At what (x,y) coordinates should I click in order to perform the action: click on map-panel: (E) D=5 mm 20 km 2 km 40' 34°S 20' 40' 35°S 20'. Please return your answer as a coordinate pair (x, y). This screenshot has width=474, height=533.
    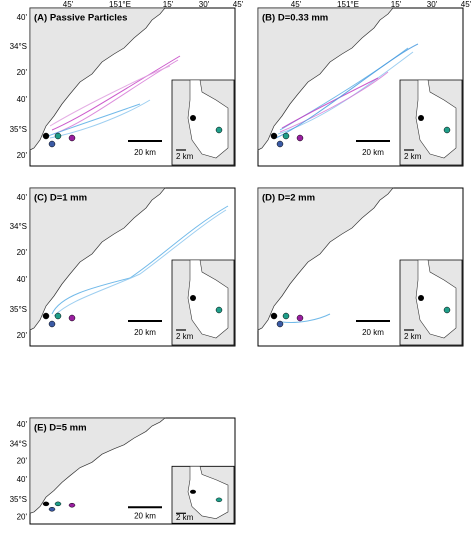
    Looking at the image, I should click on (122, 471).